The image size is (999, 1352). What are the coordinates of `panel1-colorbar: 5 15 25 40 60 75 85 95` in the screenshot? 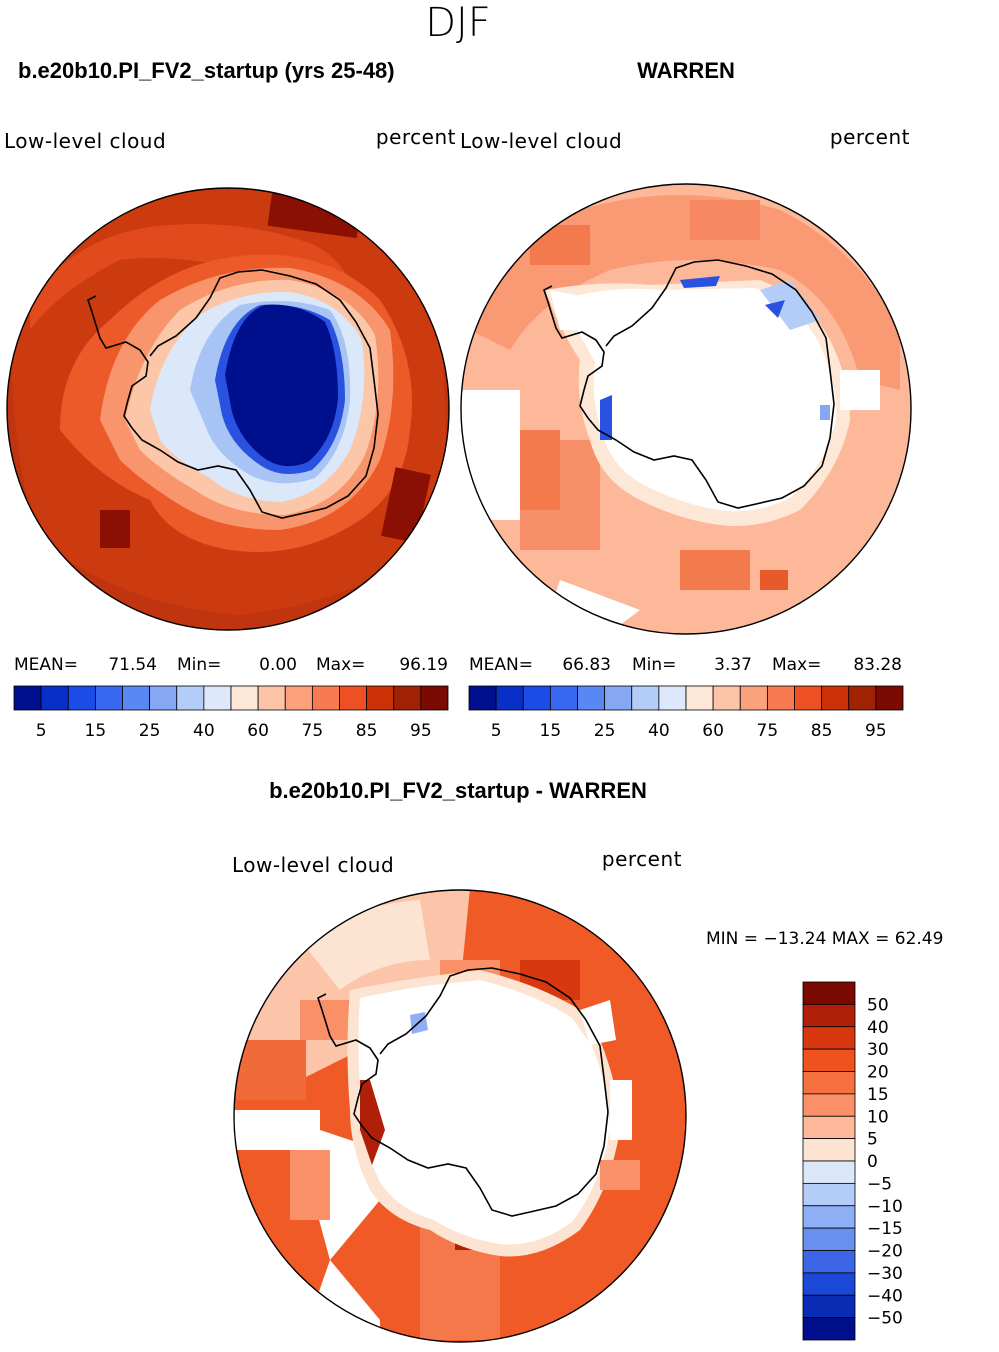 It's located at (231, 713).